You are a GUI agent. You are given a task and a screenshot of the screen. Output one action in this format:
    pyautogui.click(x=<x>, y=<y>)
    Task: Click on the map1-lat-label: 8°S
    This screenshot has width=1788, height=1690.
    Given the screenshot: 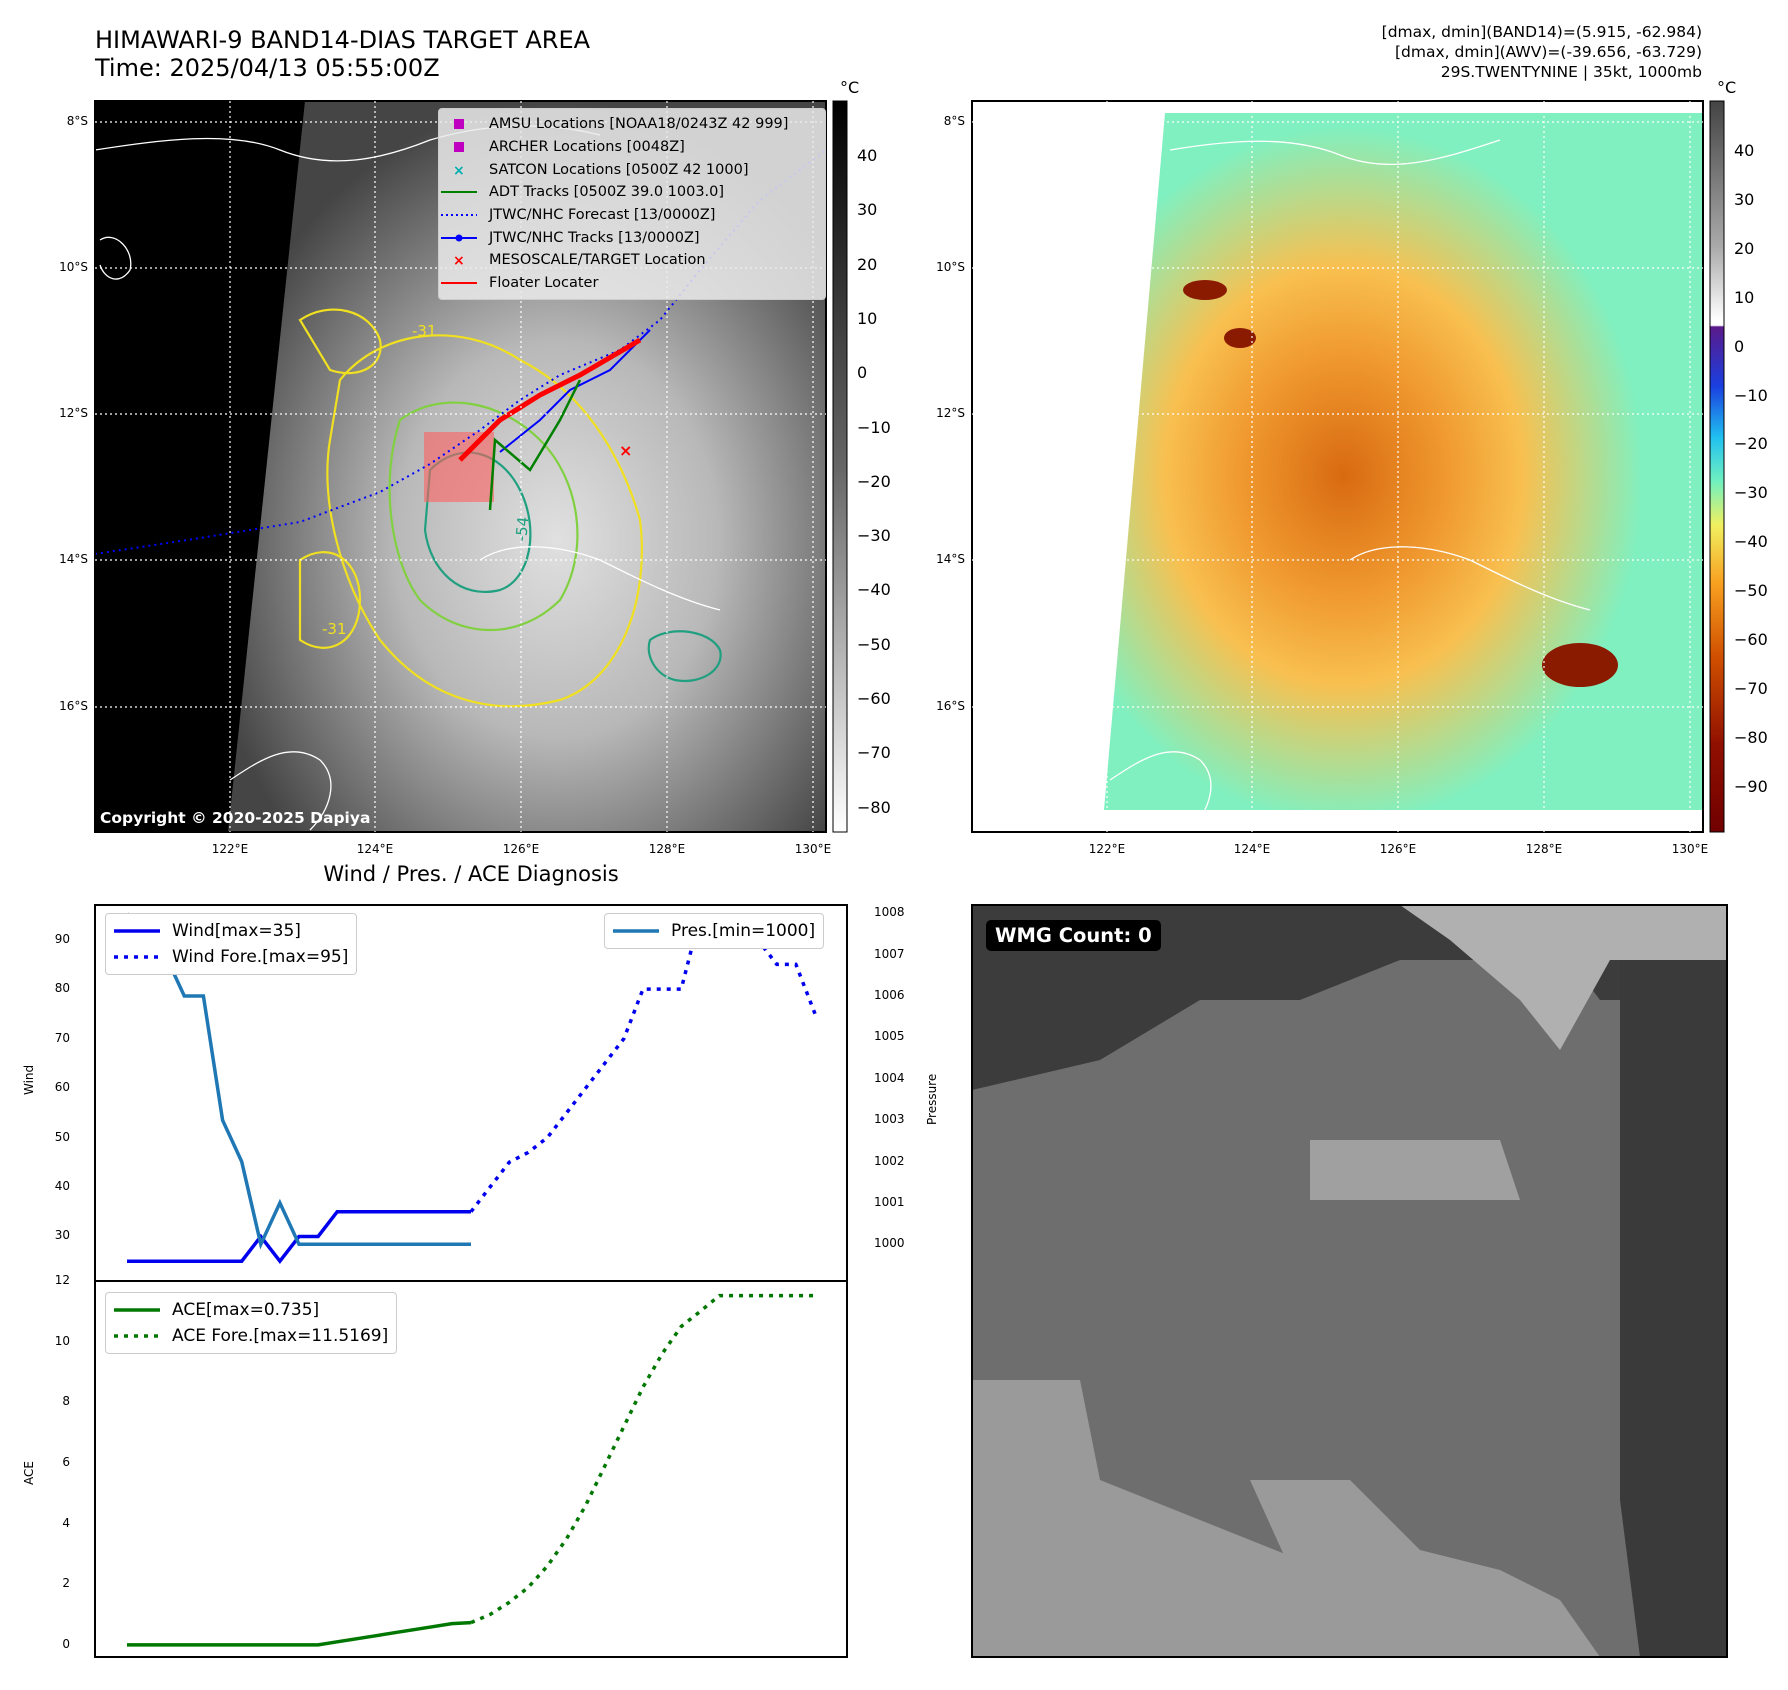 What is the action you would take?
    pyautogui.click(x=77, y=121)
    